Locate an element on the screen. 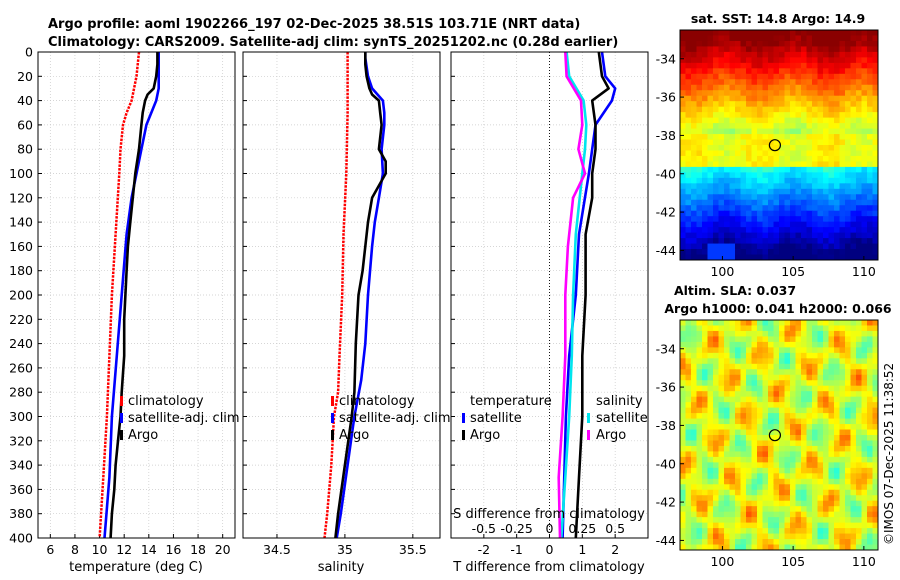 The width and height of the screenshot is (900, 580). map-y-tick-label: -44 is located at coordinates (666, 540).